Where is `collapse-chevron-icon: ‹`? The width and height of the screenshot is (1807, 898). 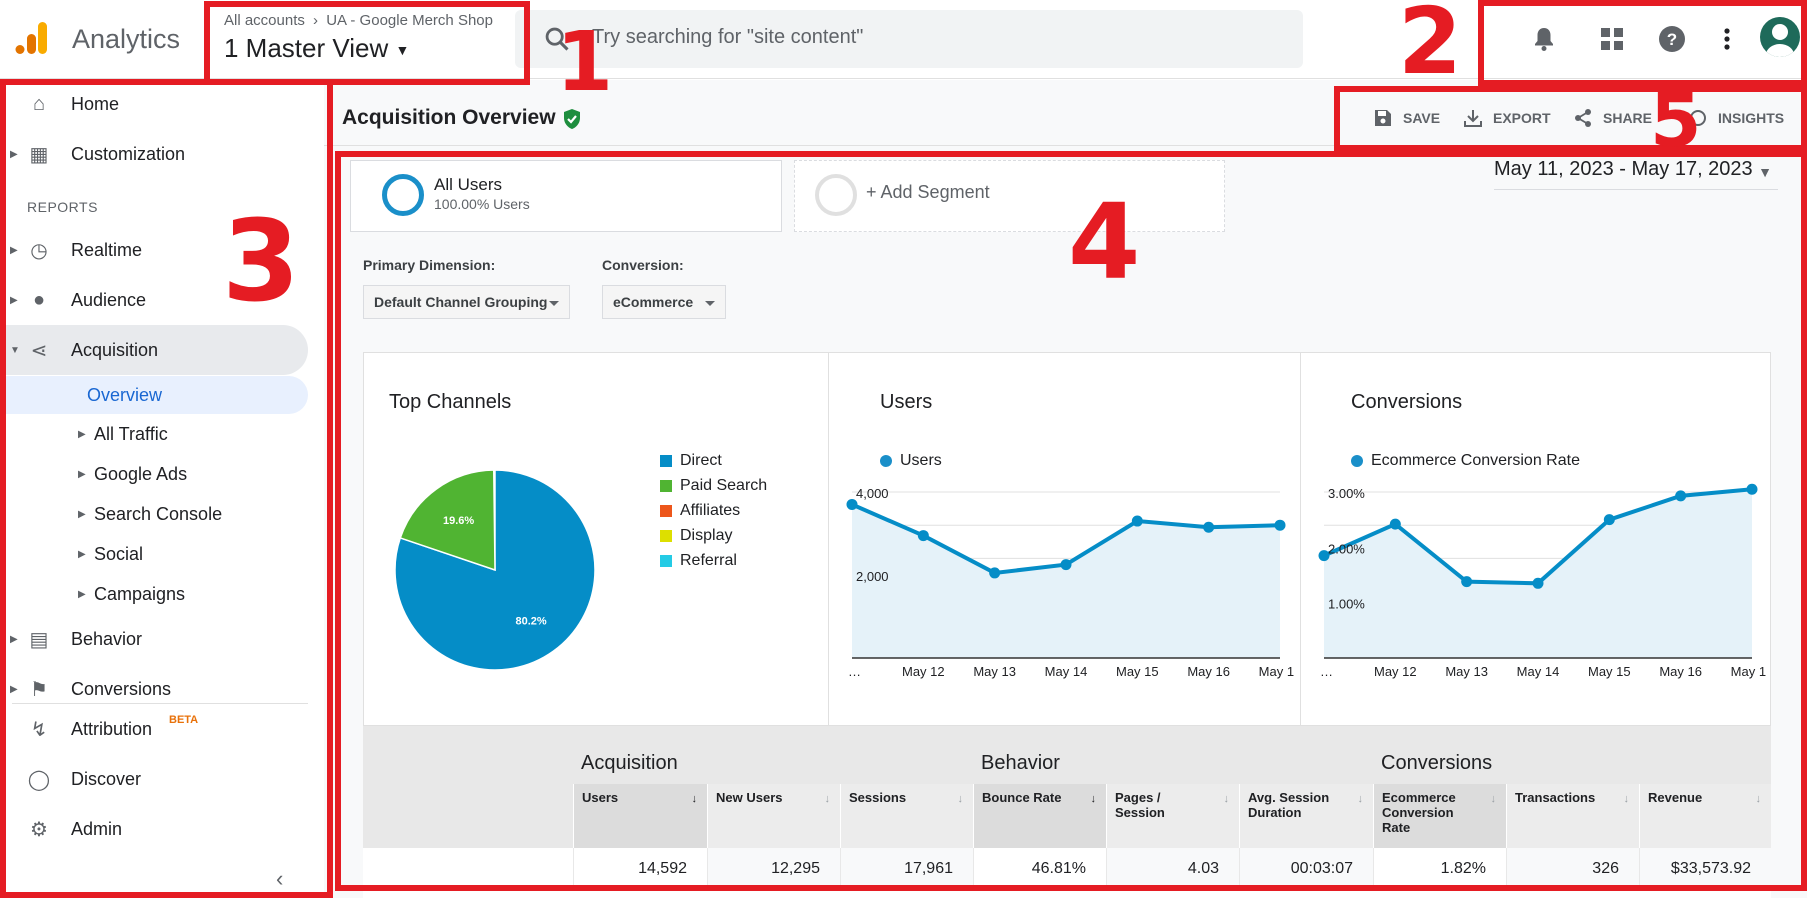
collapse-chevron-icon: ‹ is located at coordinates (280, 878).